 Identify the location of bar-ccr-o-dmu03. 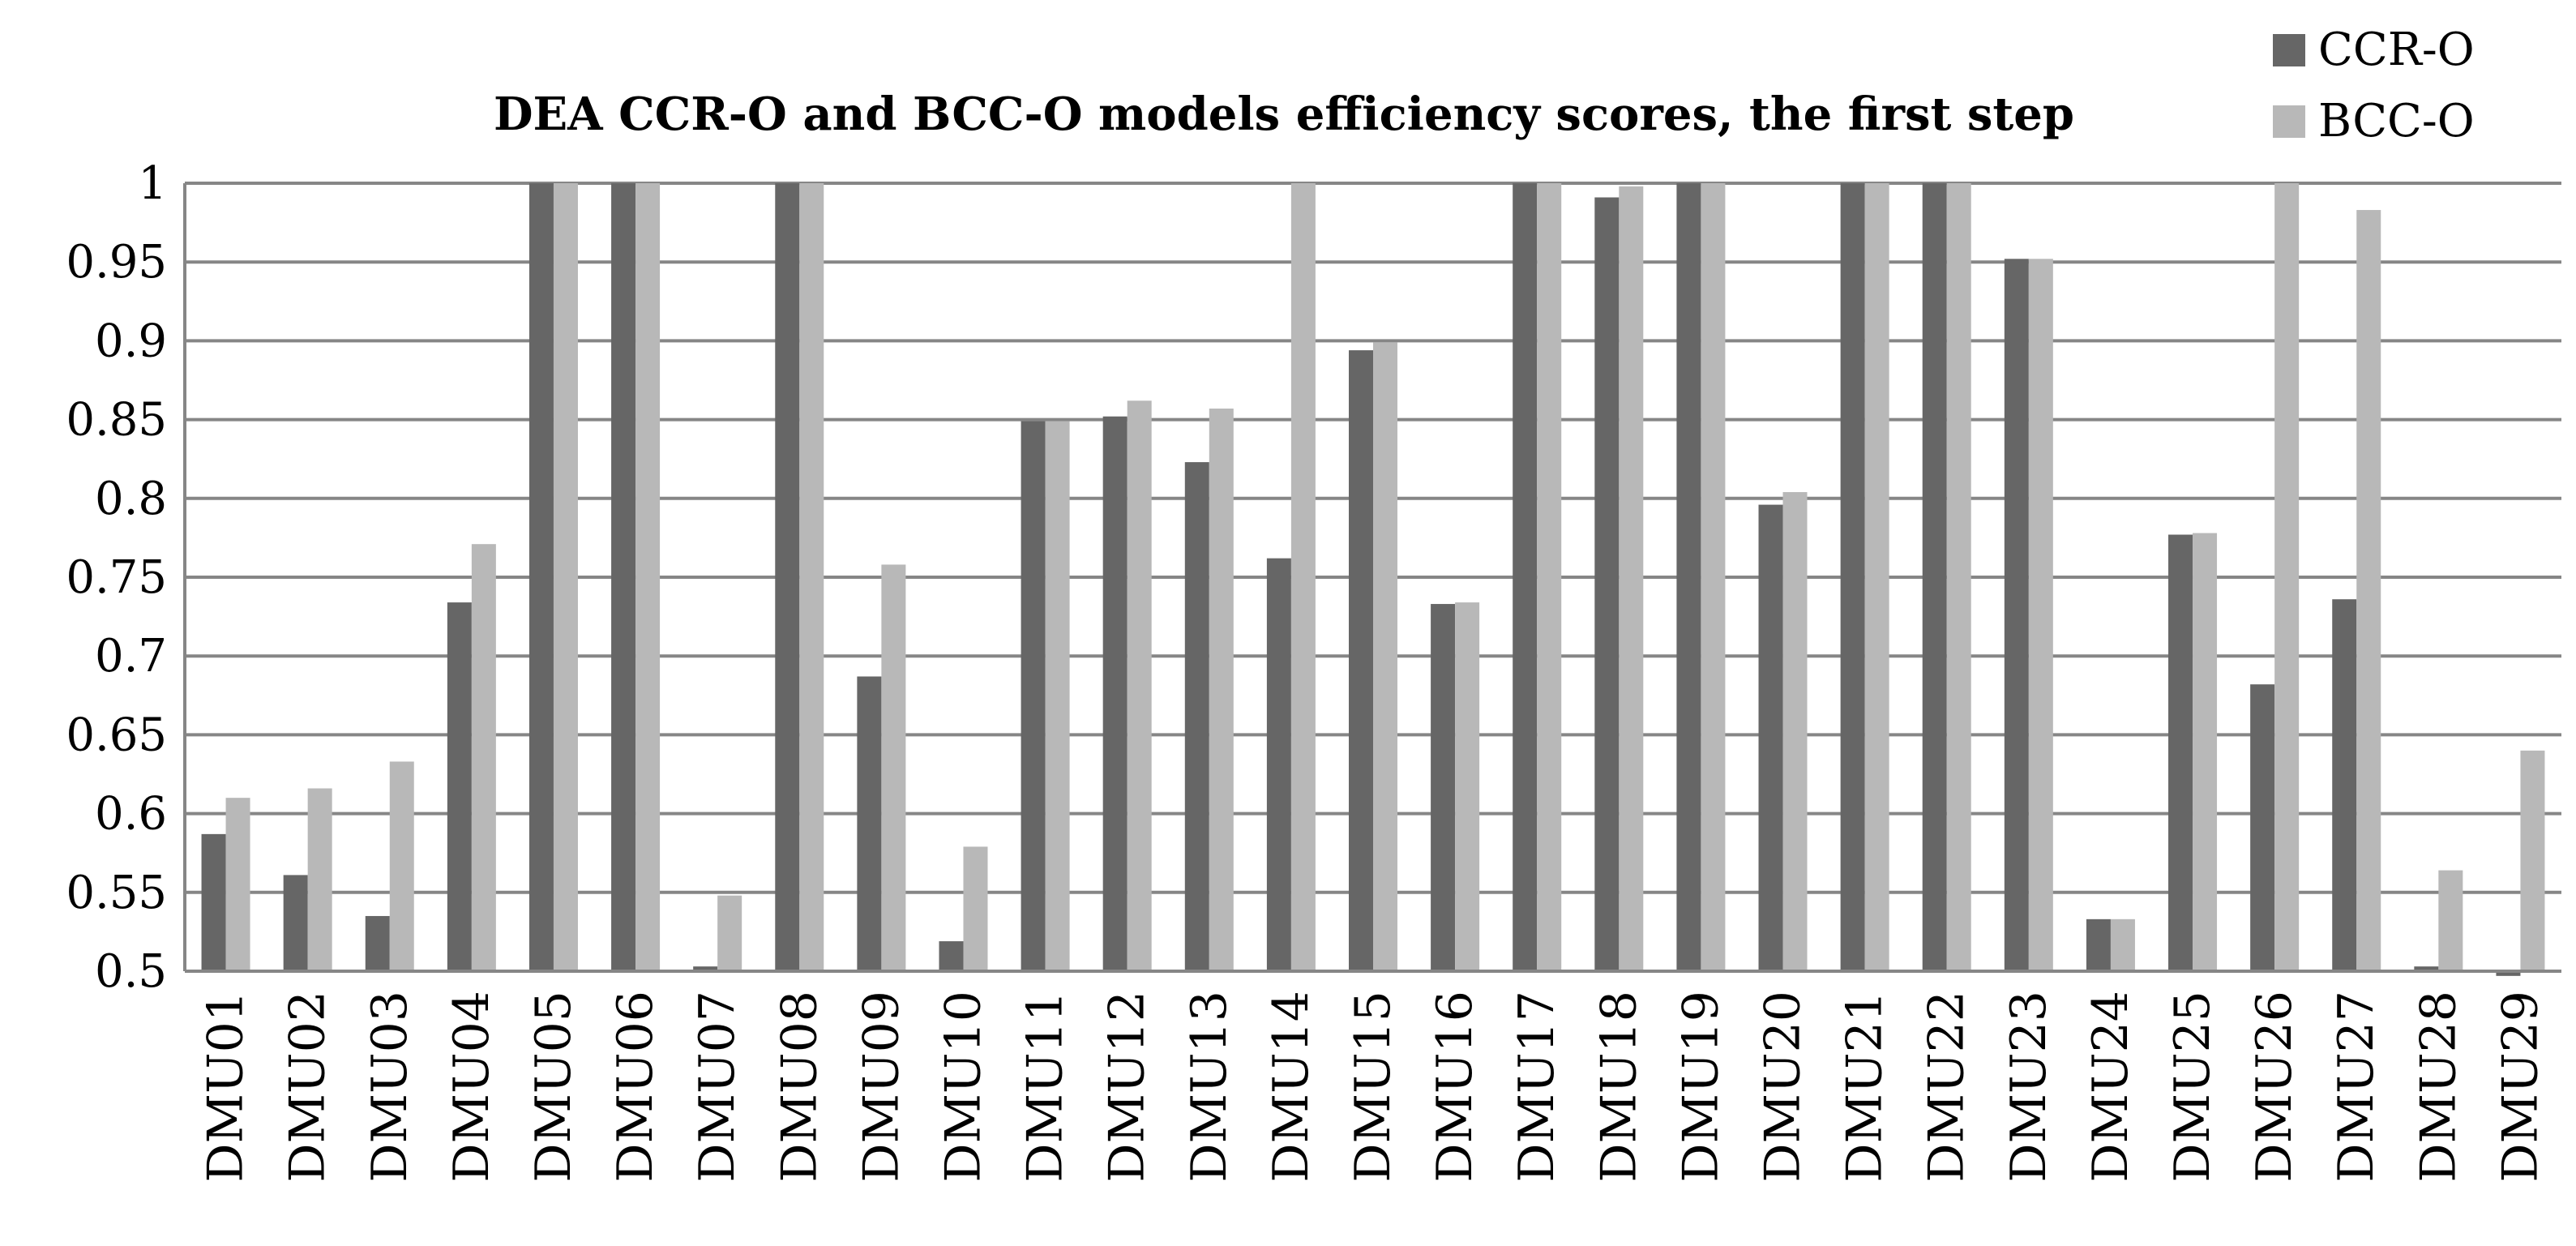
(377, 943).